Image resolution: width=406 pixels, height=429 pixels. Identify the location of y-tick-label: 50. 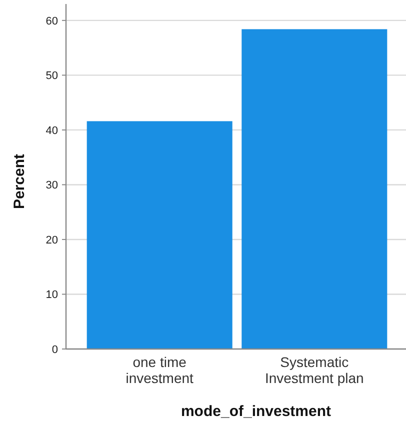
(52, 76).